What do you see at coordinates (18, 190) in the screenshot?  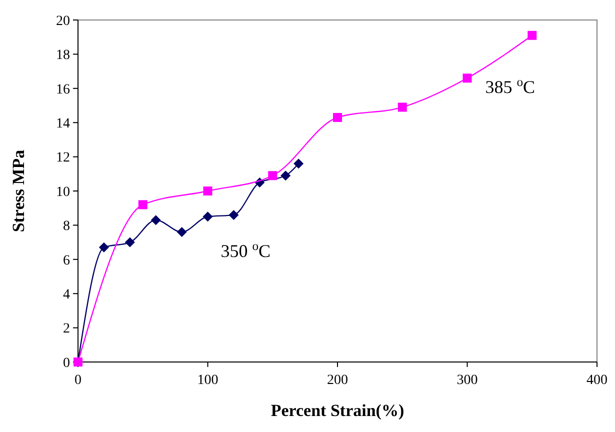 I see `y-axis-title: Stress MPa` at bounding box center [18, 190].